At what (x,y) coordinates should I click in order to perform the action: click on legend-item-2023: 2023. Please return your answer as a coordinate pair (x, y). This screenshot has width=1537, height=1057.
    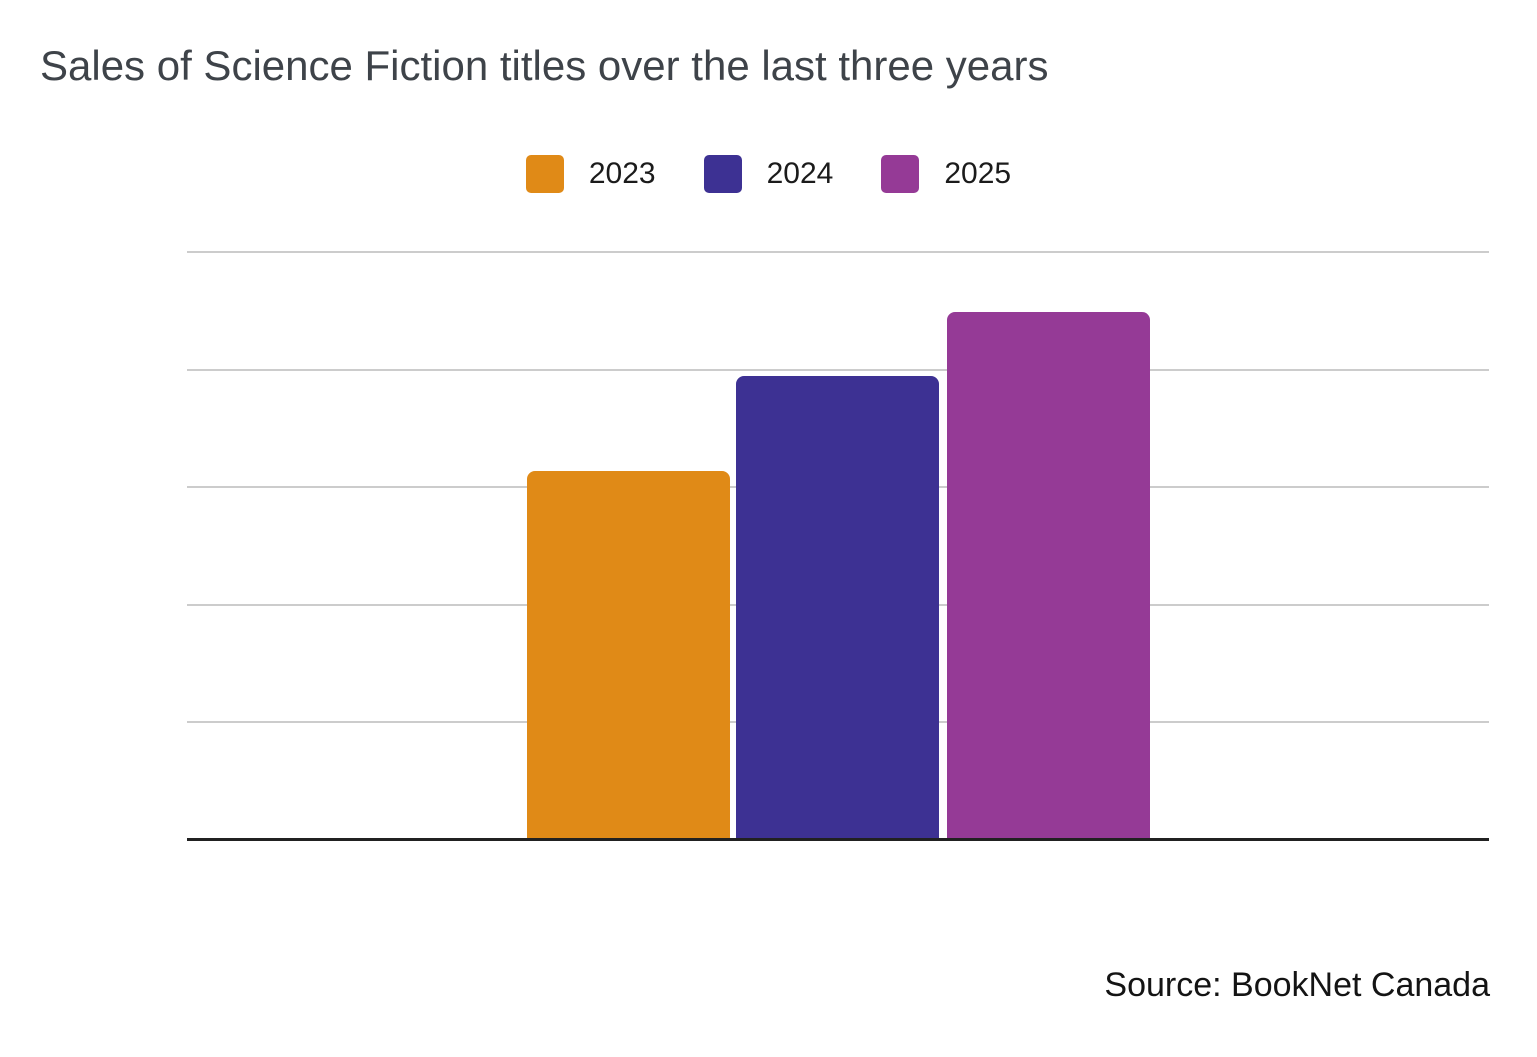
    Looking at the image, I should click on (590, 174).